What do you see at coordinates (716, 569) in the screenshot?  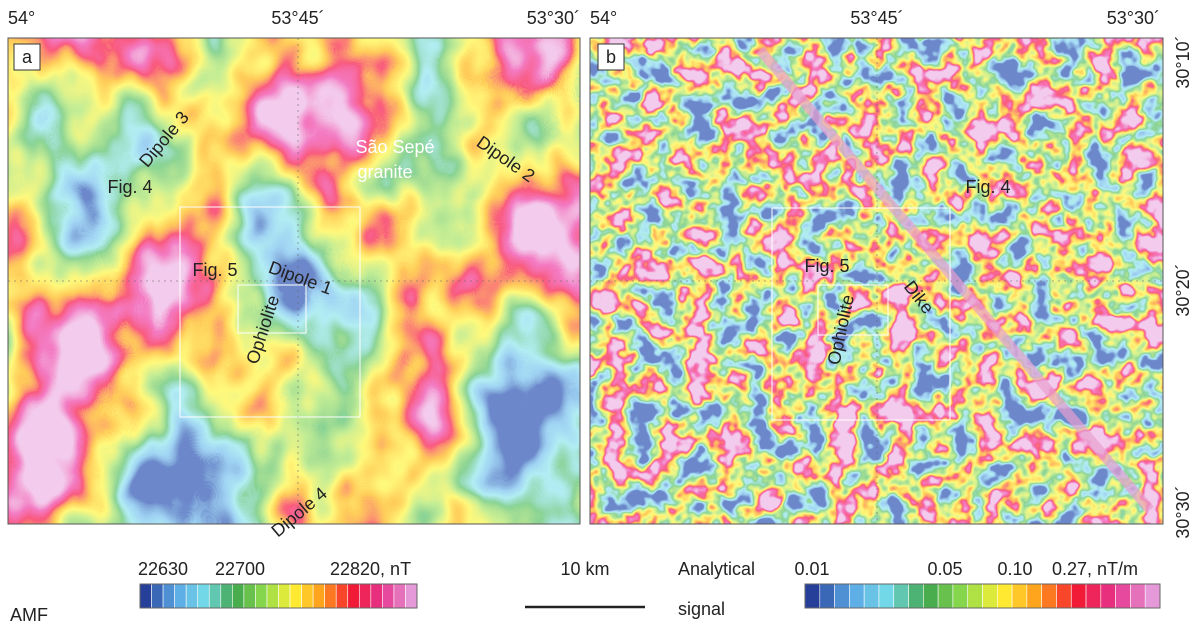 I see `legend-title: Analytical` at bounding box center [716, 569].